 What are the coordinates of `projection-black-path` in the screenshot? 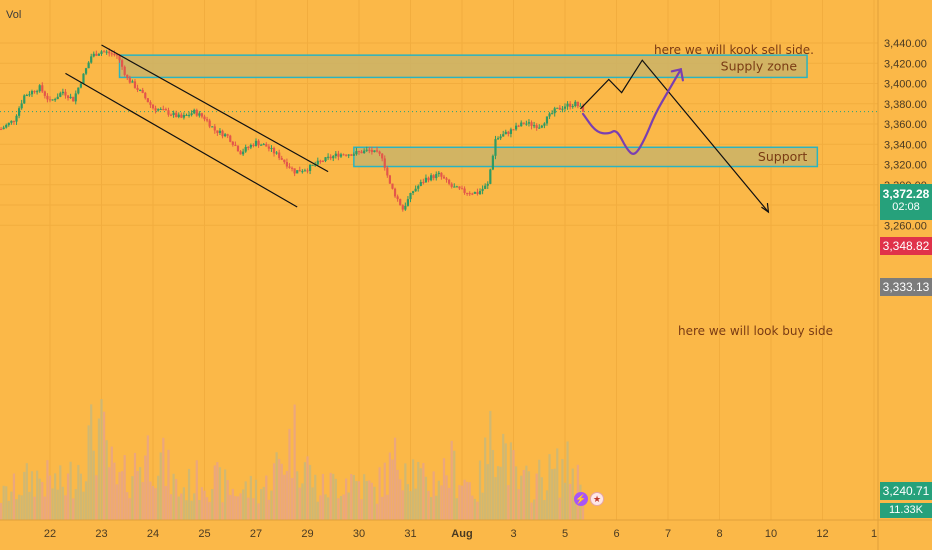 It's located at (674, 136).